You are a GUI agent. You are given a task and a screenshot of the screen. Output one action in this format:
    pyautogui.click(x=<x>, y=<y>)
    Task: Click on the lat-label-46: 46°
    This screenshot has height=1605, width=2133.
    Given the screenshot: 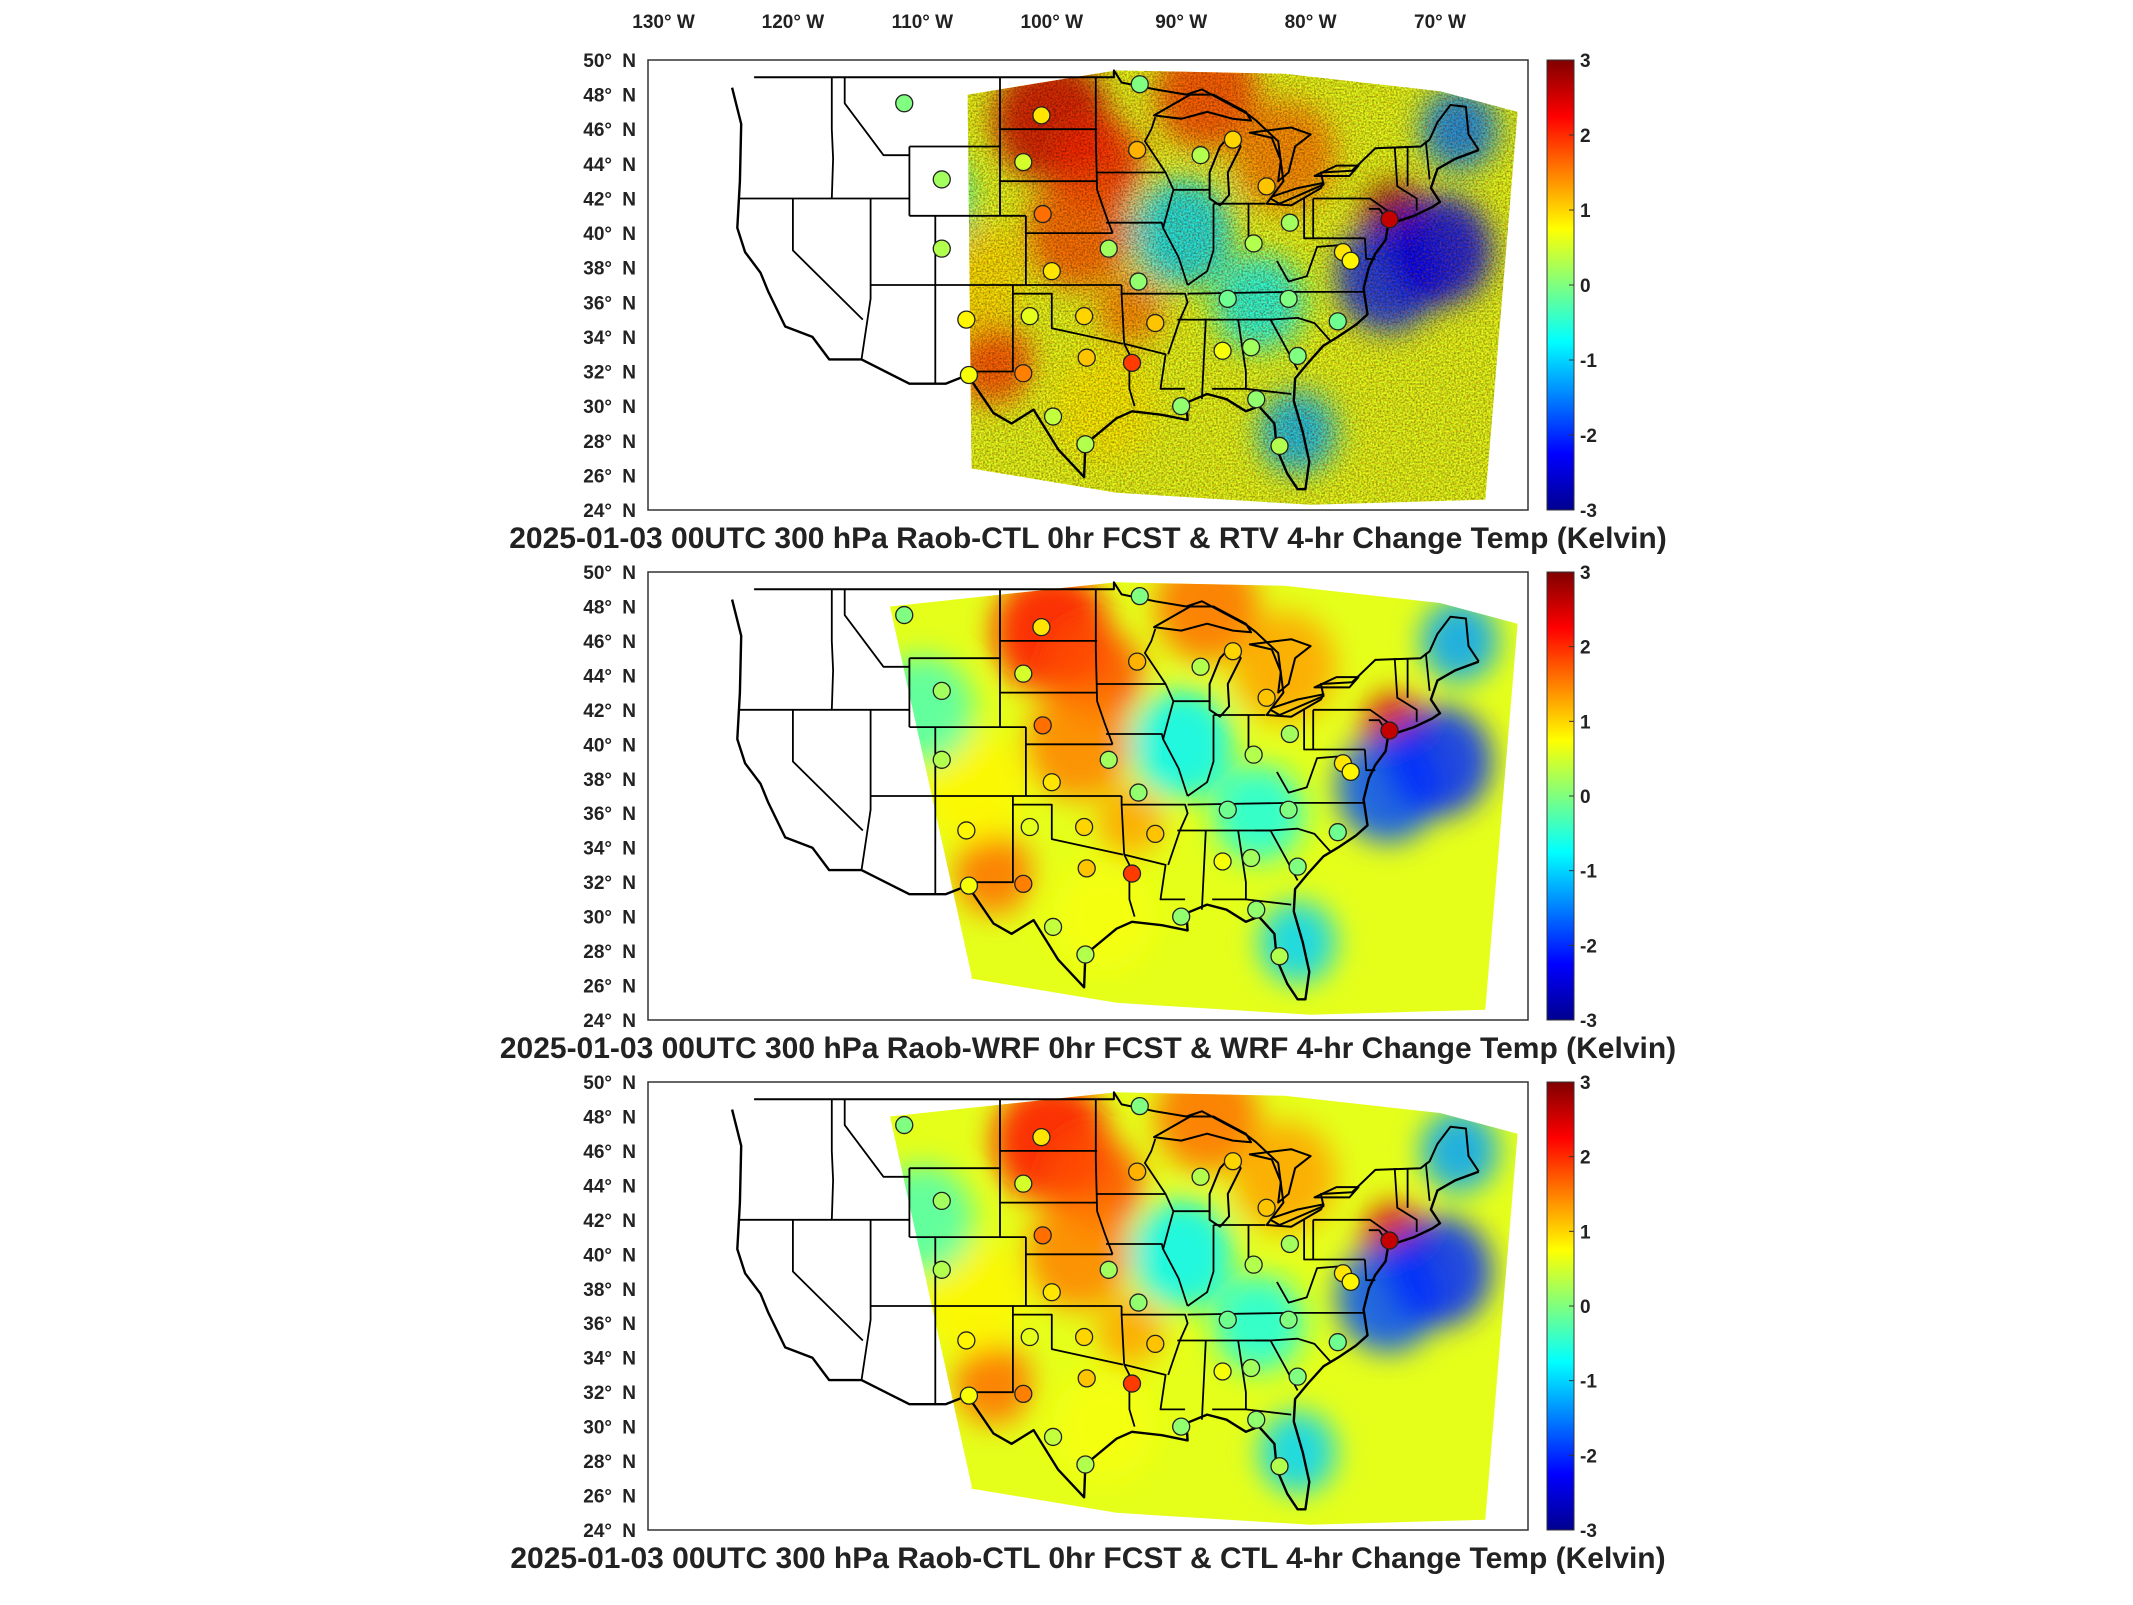 What is the action you would take?
    pyautogui.click(x=597, y=1152)
    